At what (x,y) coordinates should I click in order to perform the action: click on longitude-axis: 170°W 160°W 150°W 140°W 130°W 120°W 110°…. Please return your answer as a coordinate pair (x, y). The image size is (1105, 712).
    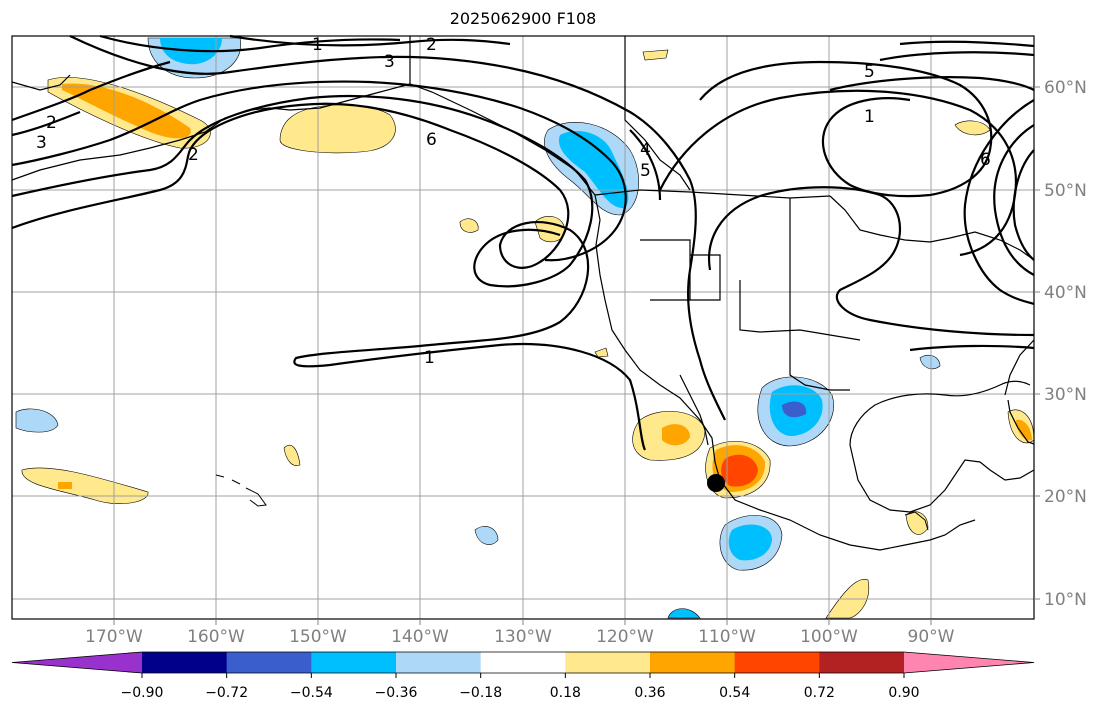
    Looking at the image, I should click on (520, 633).